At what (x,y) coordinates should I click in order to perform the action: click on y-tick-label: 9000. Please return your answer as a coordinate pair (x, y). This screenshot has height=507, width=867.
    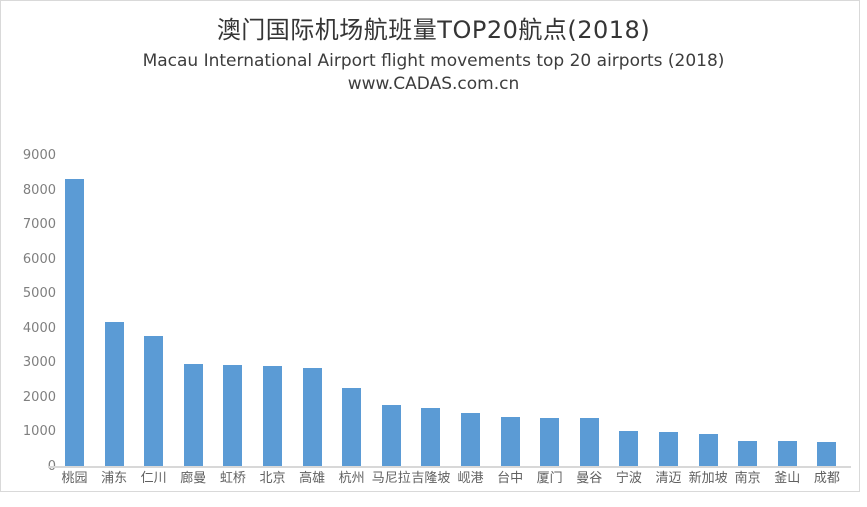
    Looking at the image, I should click on (39, 155).